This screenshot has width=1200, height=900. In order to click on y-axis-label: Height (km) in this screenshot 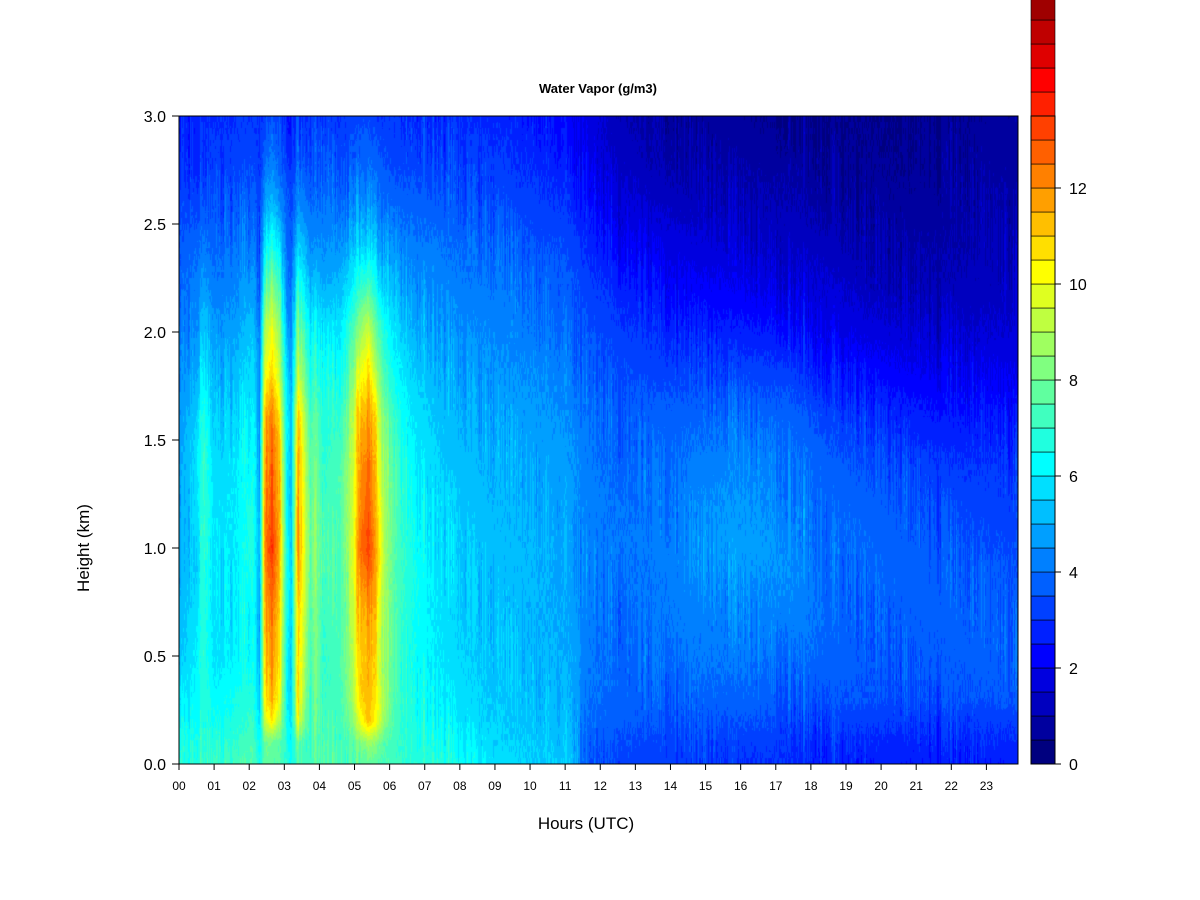, I will do `click(83, 548)`.